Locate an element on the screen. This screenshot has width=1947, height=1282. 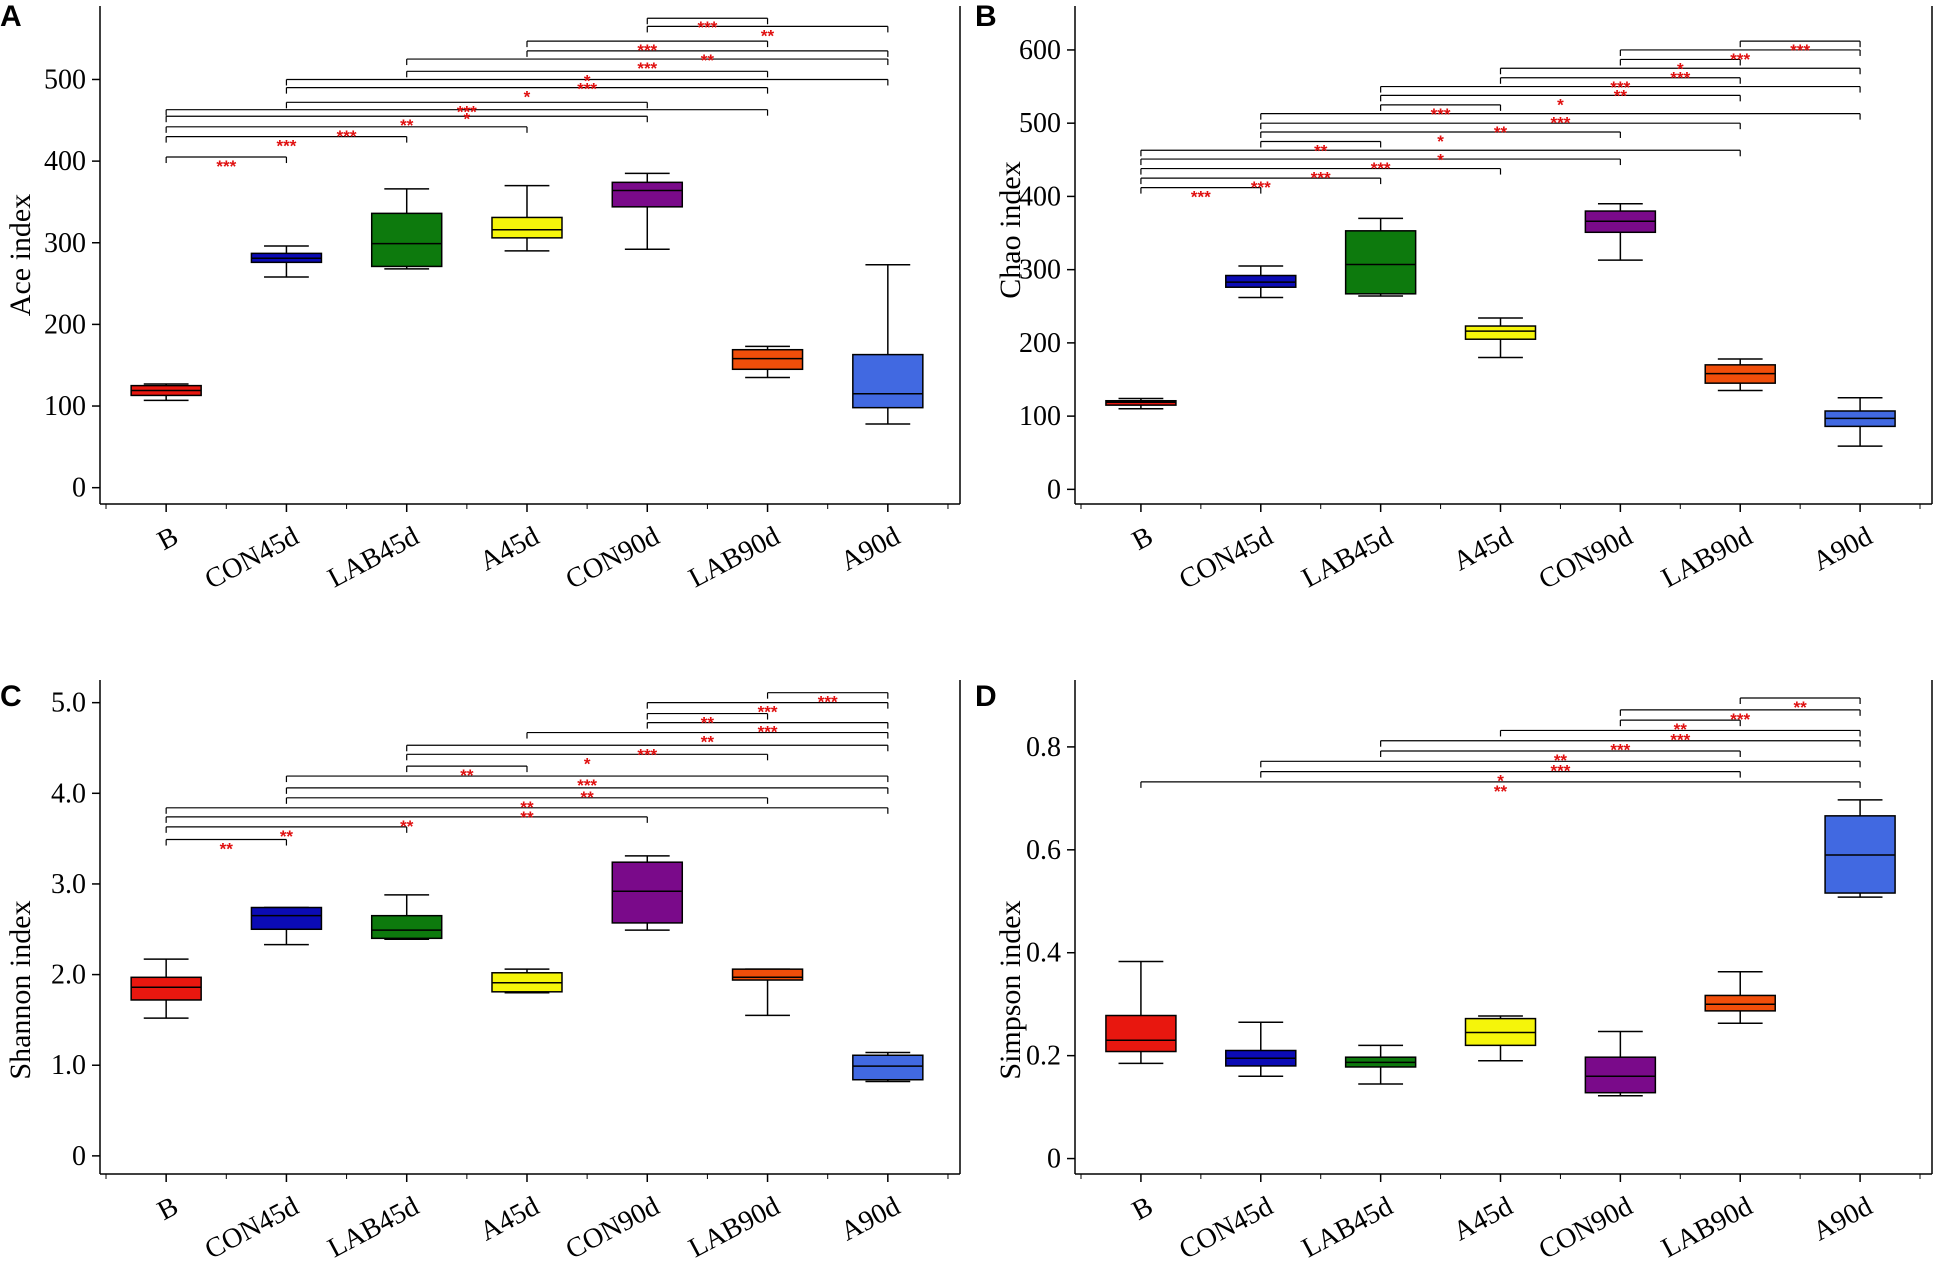
y-tick-label: 500 is located at coordinates (65, 79).